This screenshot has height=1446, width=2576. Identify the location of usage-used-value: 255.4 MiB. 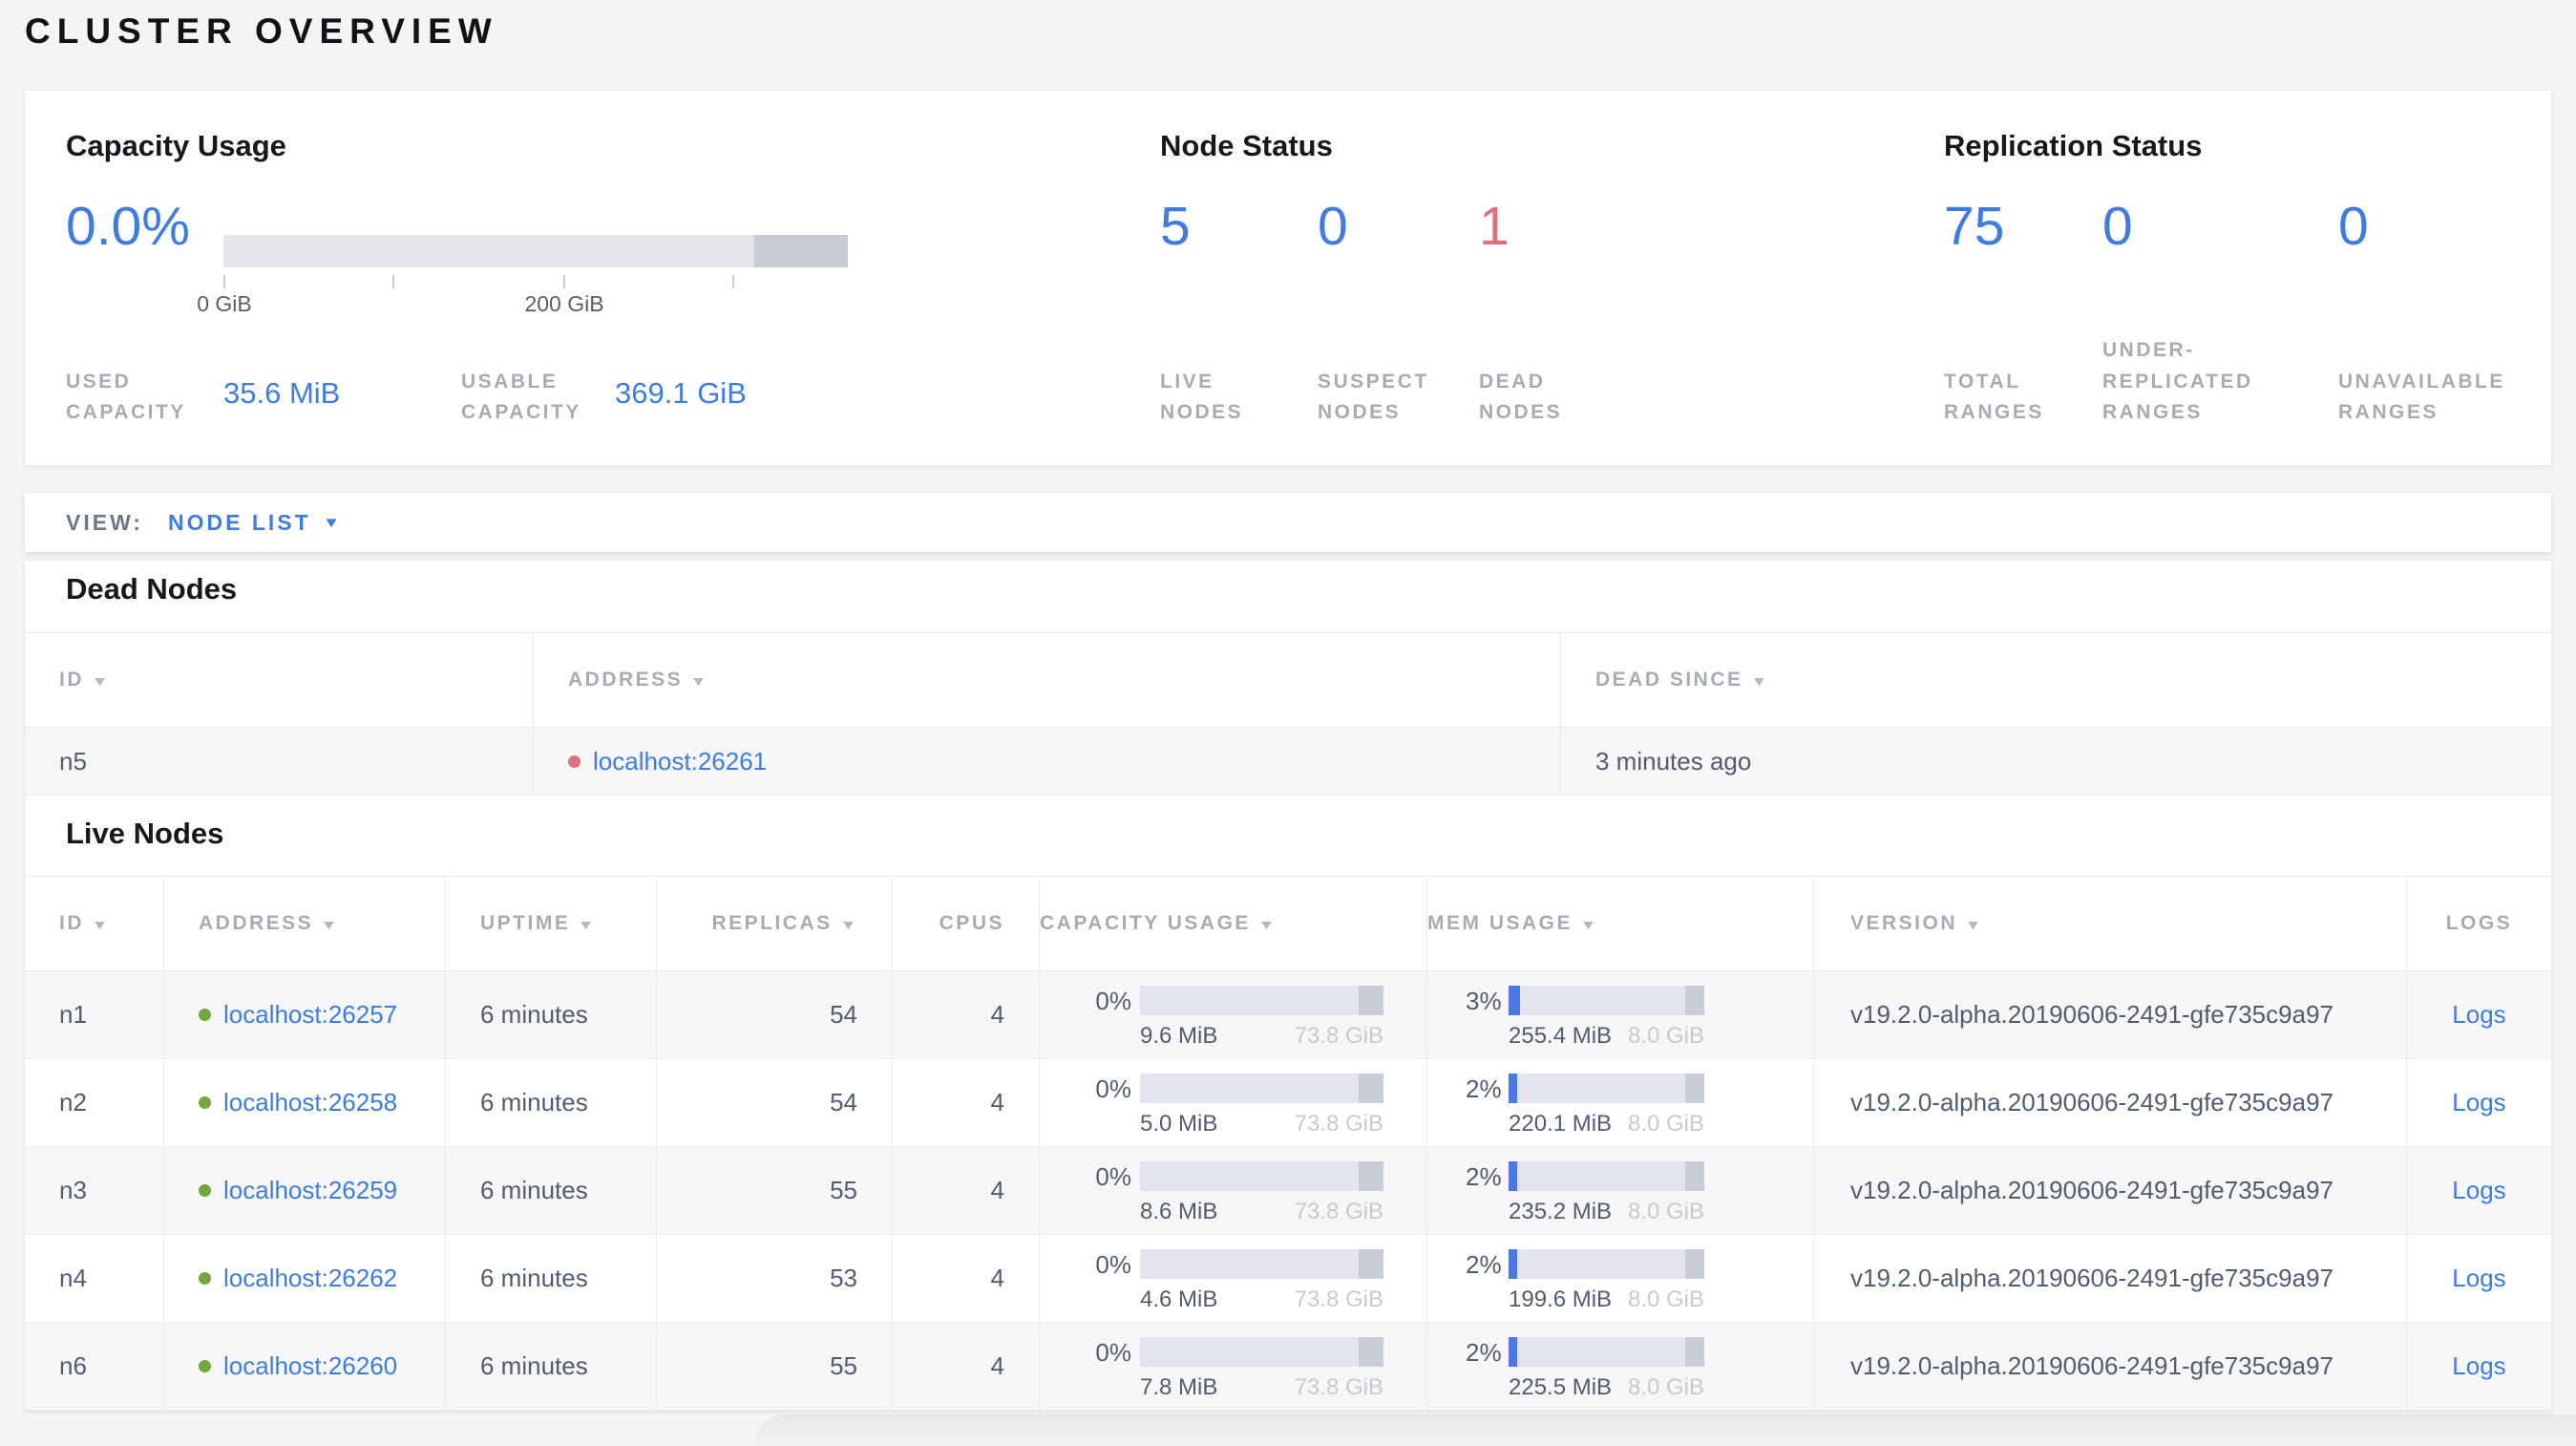
(1561, 1036).